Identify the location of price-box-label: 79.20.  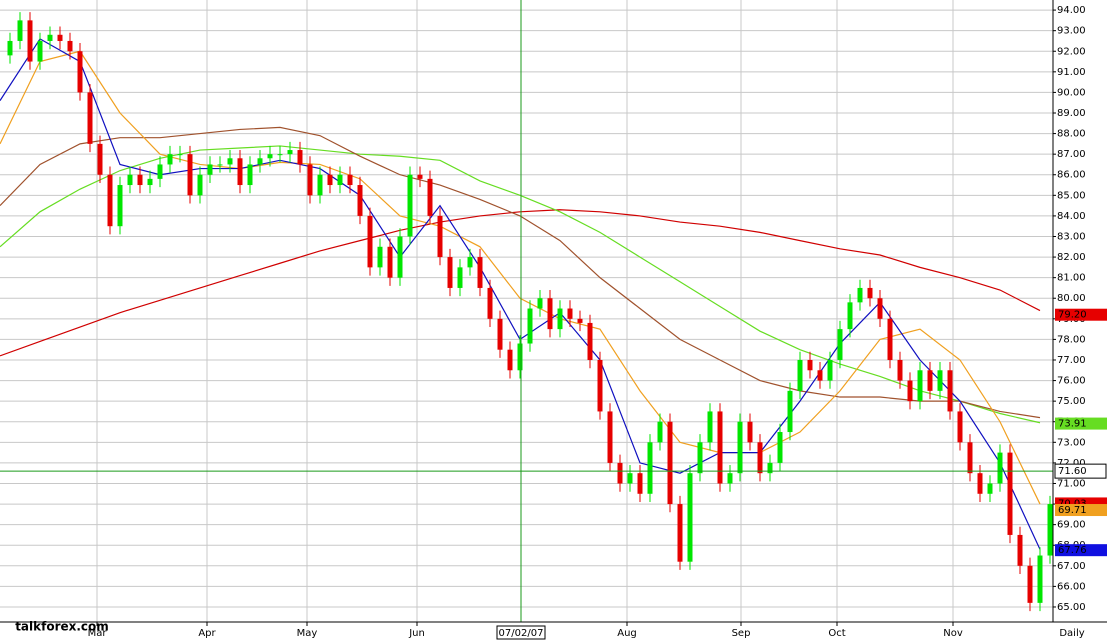
(1072, 315).